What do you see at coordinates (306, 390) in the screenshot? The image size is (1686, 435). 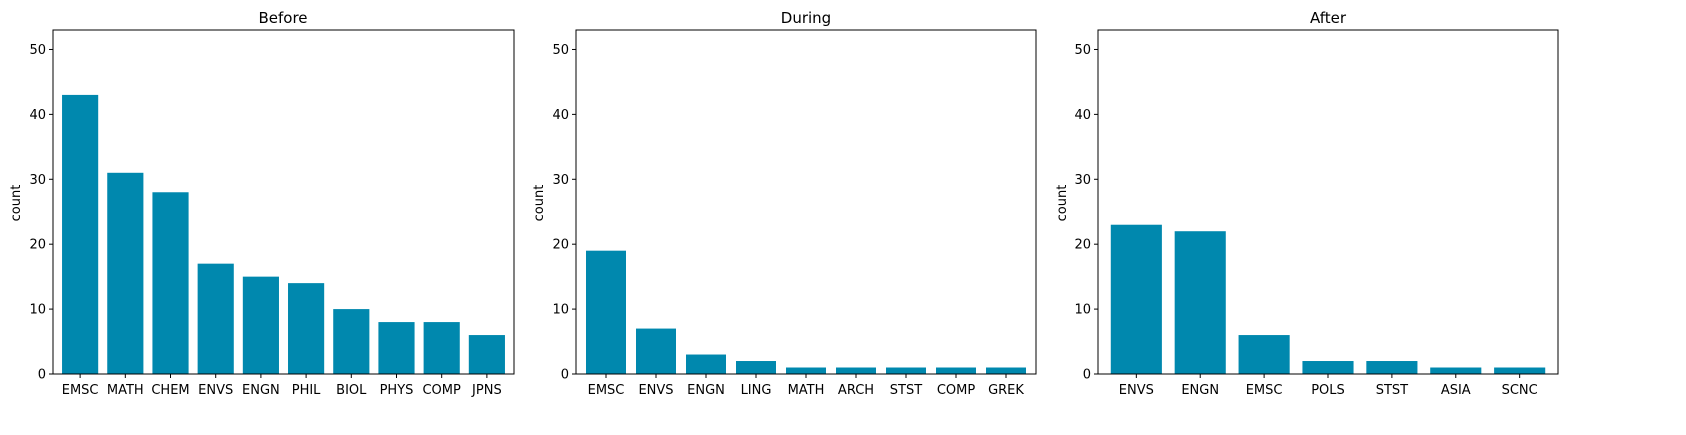 I see `x-tick-label: PHIL` at bounding box center [306, 390].